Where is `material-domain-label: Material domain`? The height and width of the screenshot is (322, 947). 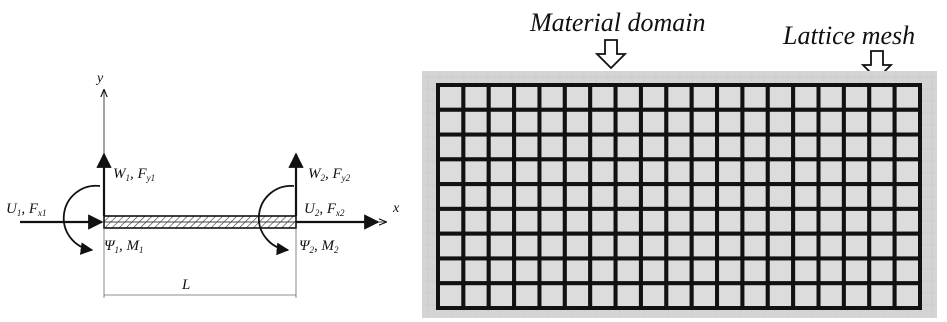 material-domain-label: Material domain is located at coordinates (617, 22).